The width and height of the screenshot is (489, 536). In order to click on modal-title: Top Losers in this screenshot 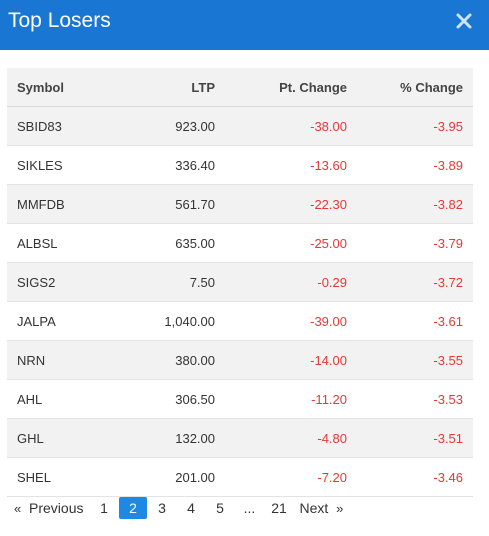, I will do `click(59, 20)`.